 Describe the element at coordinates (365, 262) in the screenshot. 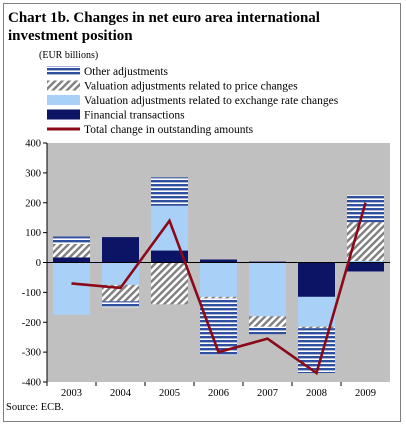

I see `bar-valuation-adjustments-related-to-exchange-rate-changes-2009` at that location.